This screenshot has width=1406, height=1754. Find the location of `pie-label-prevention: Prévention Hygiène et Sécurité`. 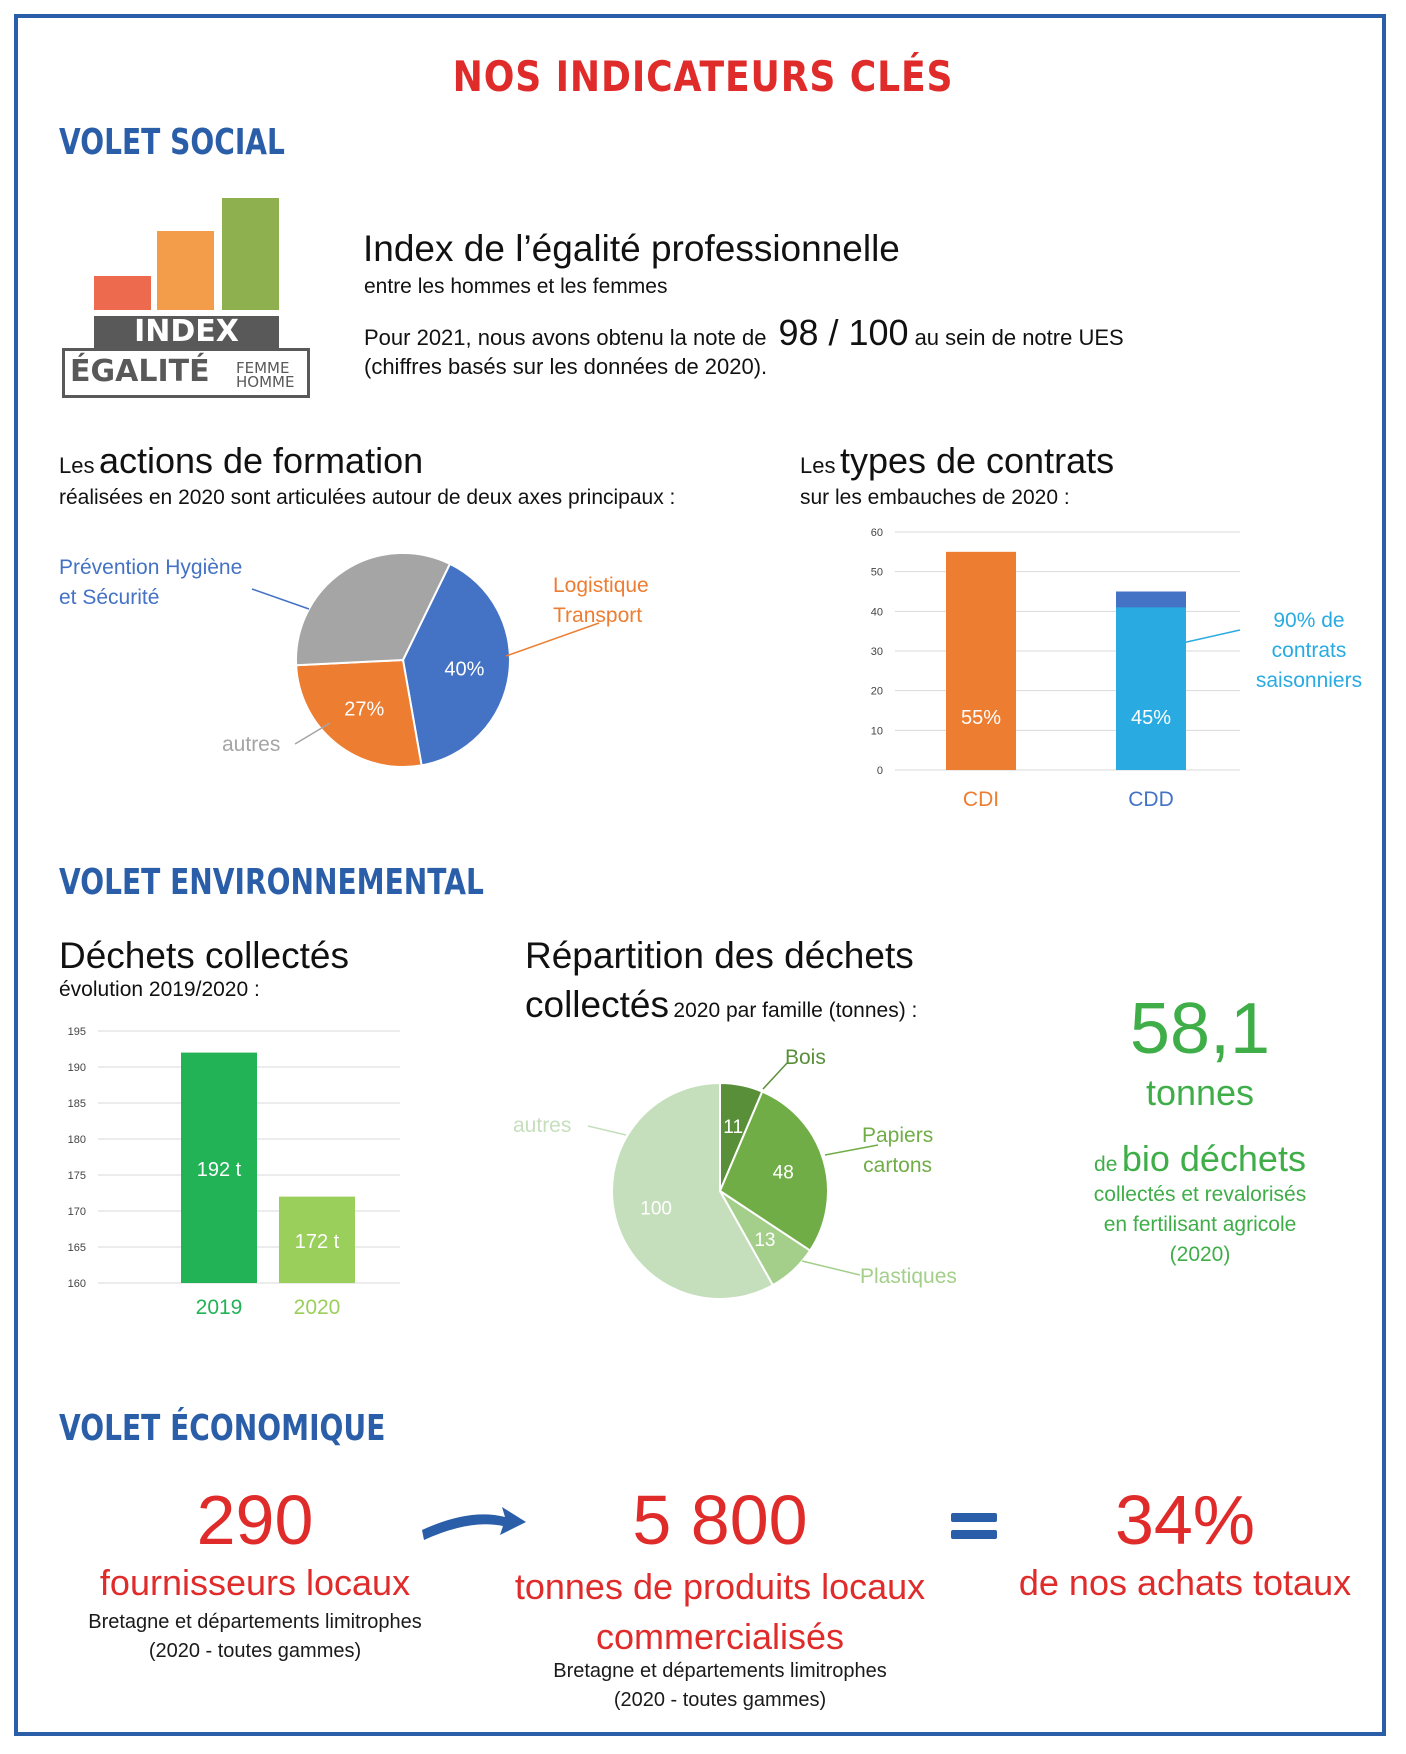

pie-label-prevention: Prévention Hygiène et Sécurité is located at coordinates (151, 582).